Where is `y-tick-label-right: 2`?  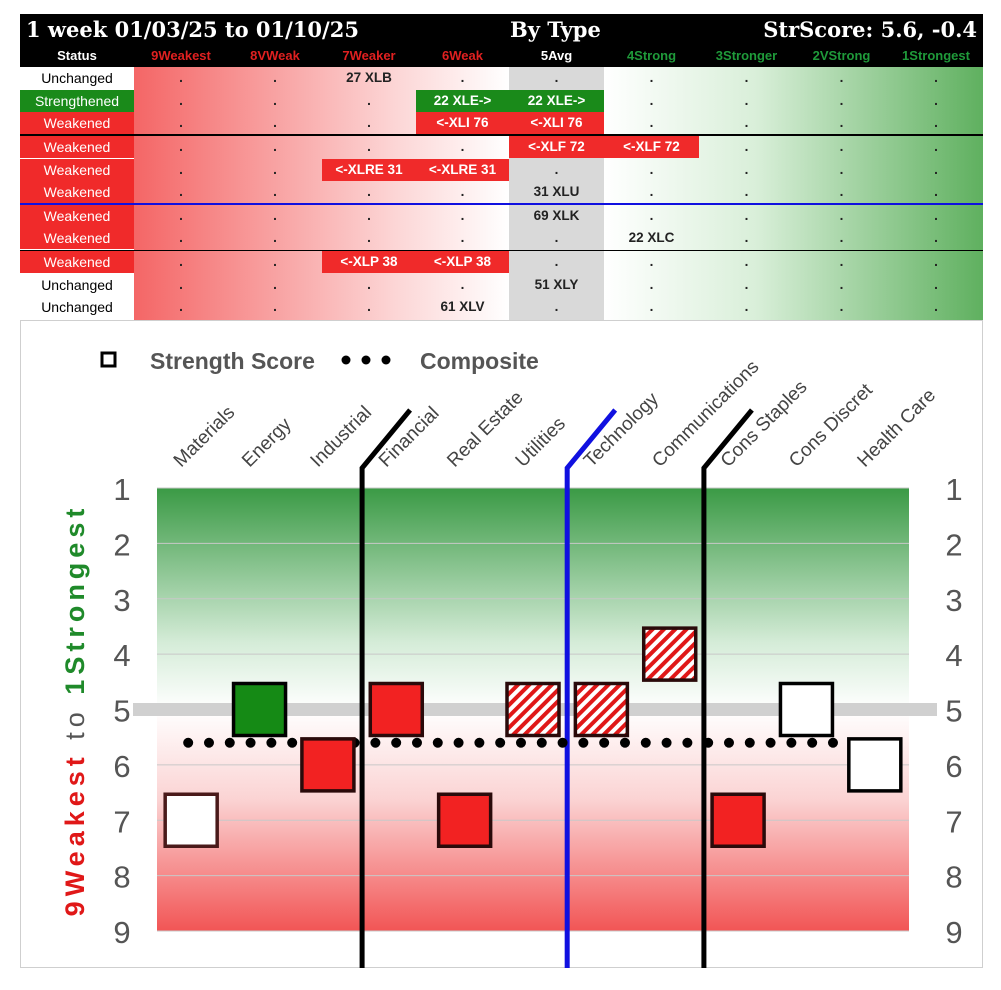
y-tick-label-right: 2 is located at coordinates (953, 544).